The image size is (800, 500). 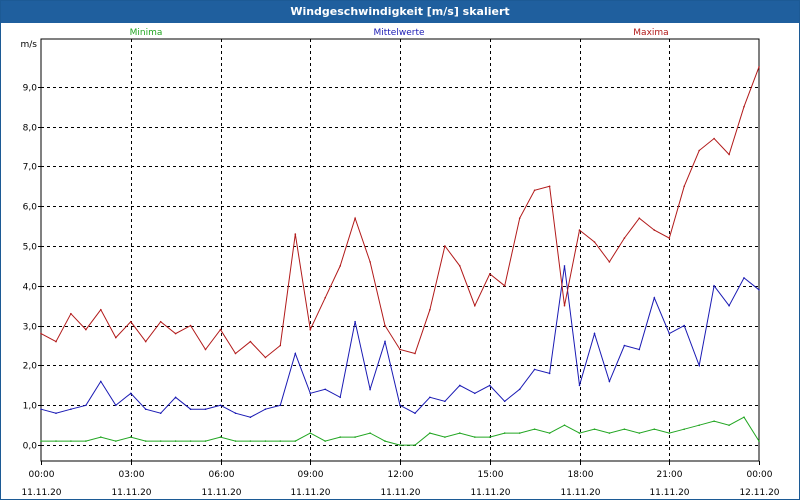 What do you see at coordinates (30, 328) in the screenshot?
I see `y-tick-label: 3,0` at bounding box center [30, 328].